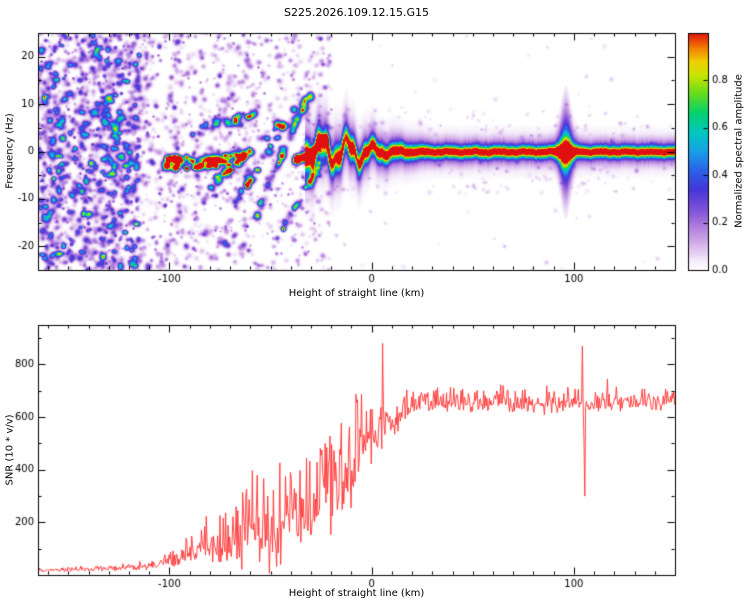  I want to click on figure-title: S225.2026.109.12.15.G15, so click(356, 12).